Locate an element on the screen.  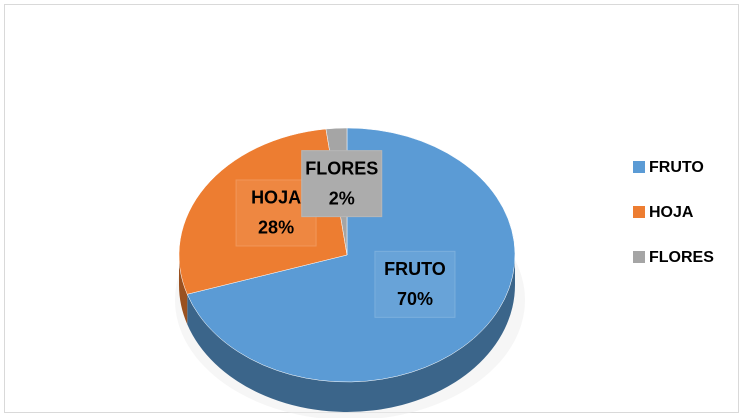
data-label-category: FLORES is located at coordinates (341, 168).